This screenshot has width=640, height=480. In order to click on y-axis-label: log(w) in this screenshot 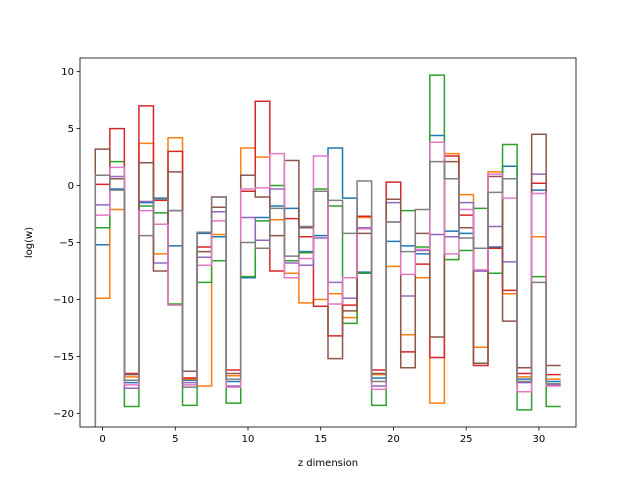, I will do `click(29, 242)`.